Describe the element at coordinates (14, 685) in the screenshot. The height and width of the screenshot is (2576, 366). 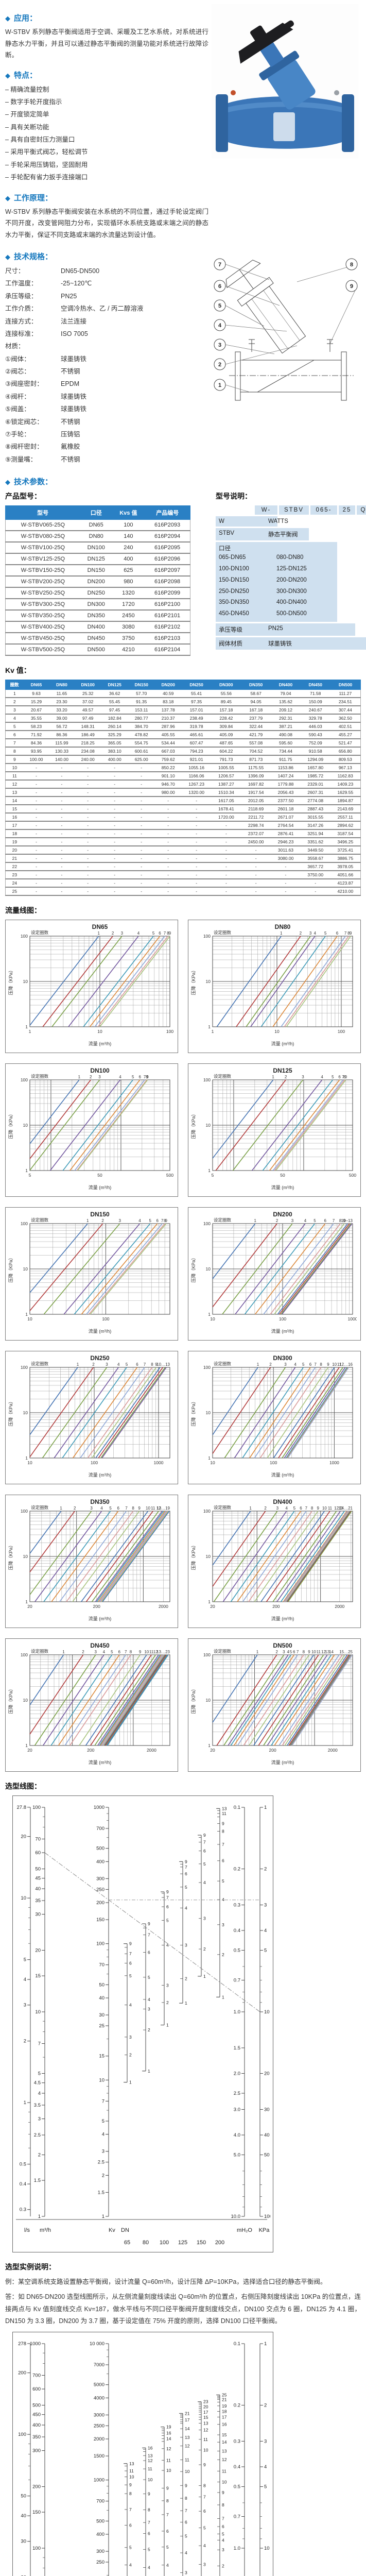
I see `column-header: 圈数` at that location.